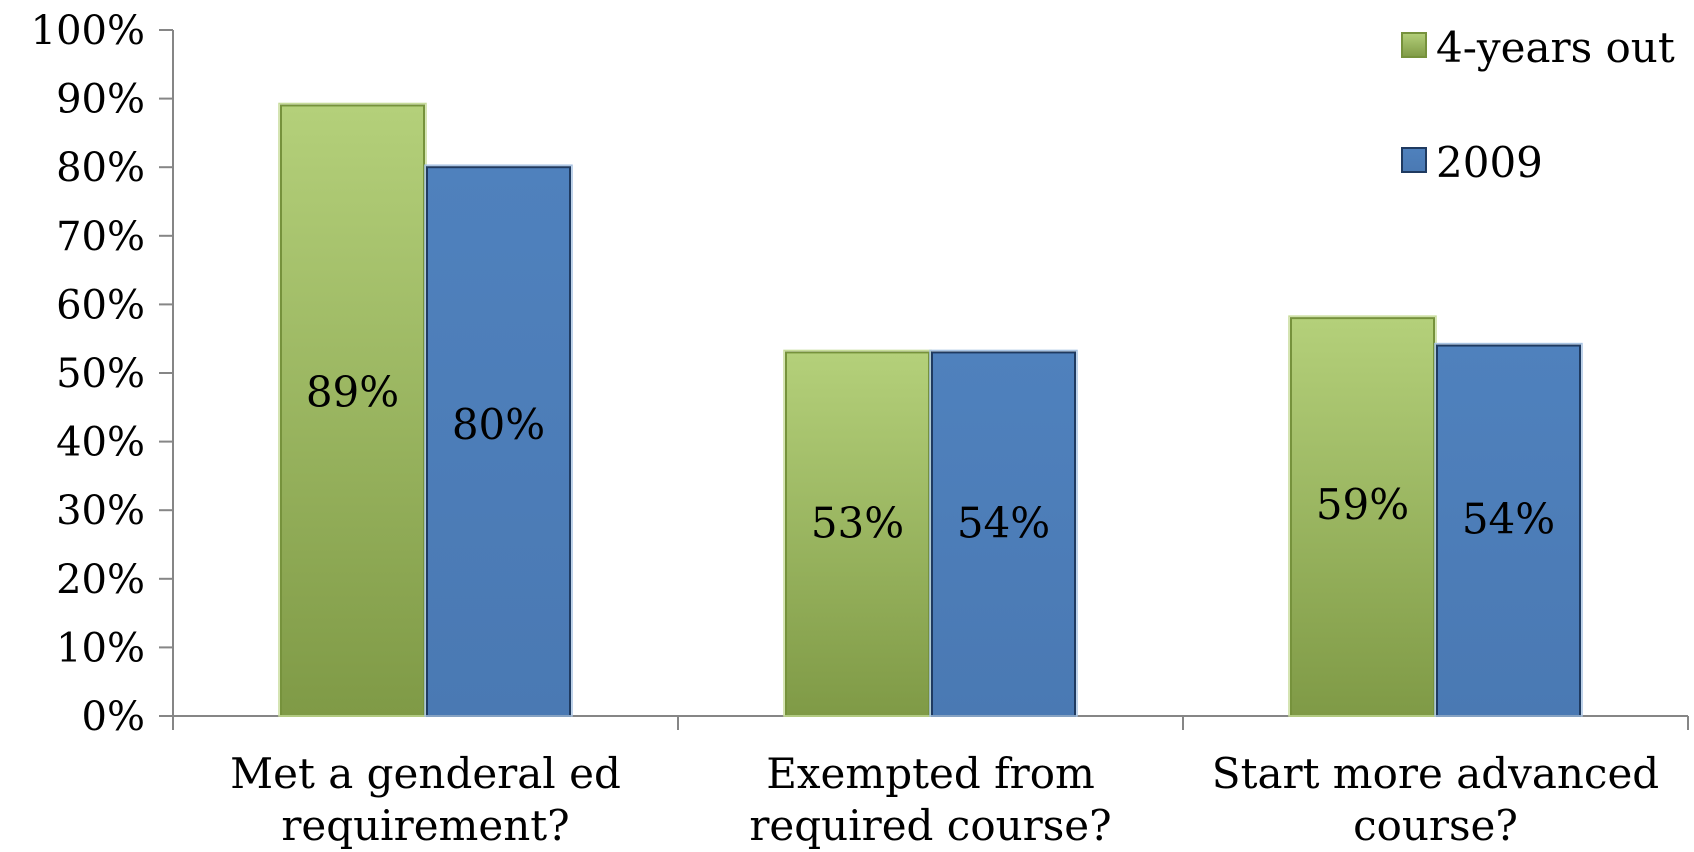 Image resolution: width=1694 pixels, height=852 pixels. I want to click on y-tick-label: 30%, so click(100, 511).